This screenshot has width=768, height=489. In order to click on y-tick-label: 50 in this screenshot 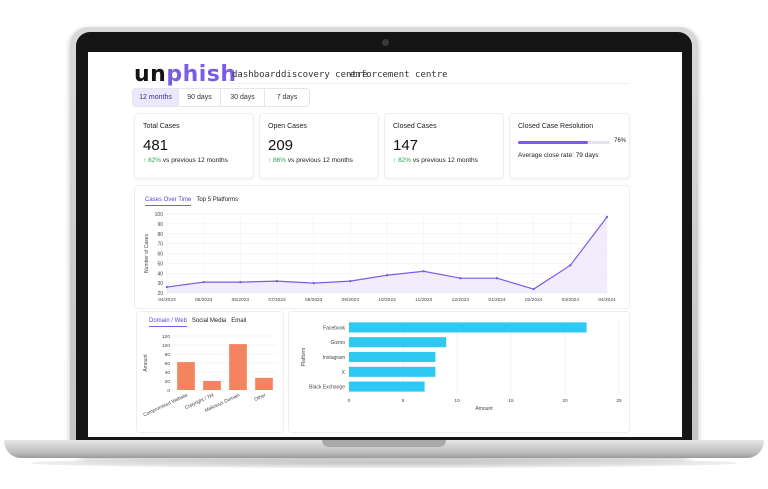, I will do `click(160, 264)`.